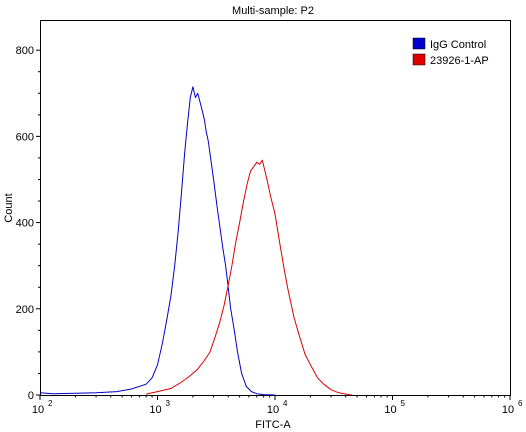 Image resolution: width=526 pixels, height=432 pixels. What do you see at coordinates (25, 310) in the screenshot?
I see `y-tick-label: 200` at bounding box center [25, 310].